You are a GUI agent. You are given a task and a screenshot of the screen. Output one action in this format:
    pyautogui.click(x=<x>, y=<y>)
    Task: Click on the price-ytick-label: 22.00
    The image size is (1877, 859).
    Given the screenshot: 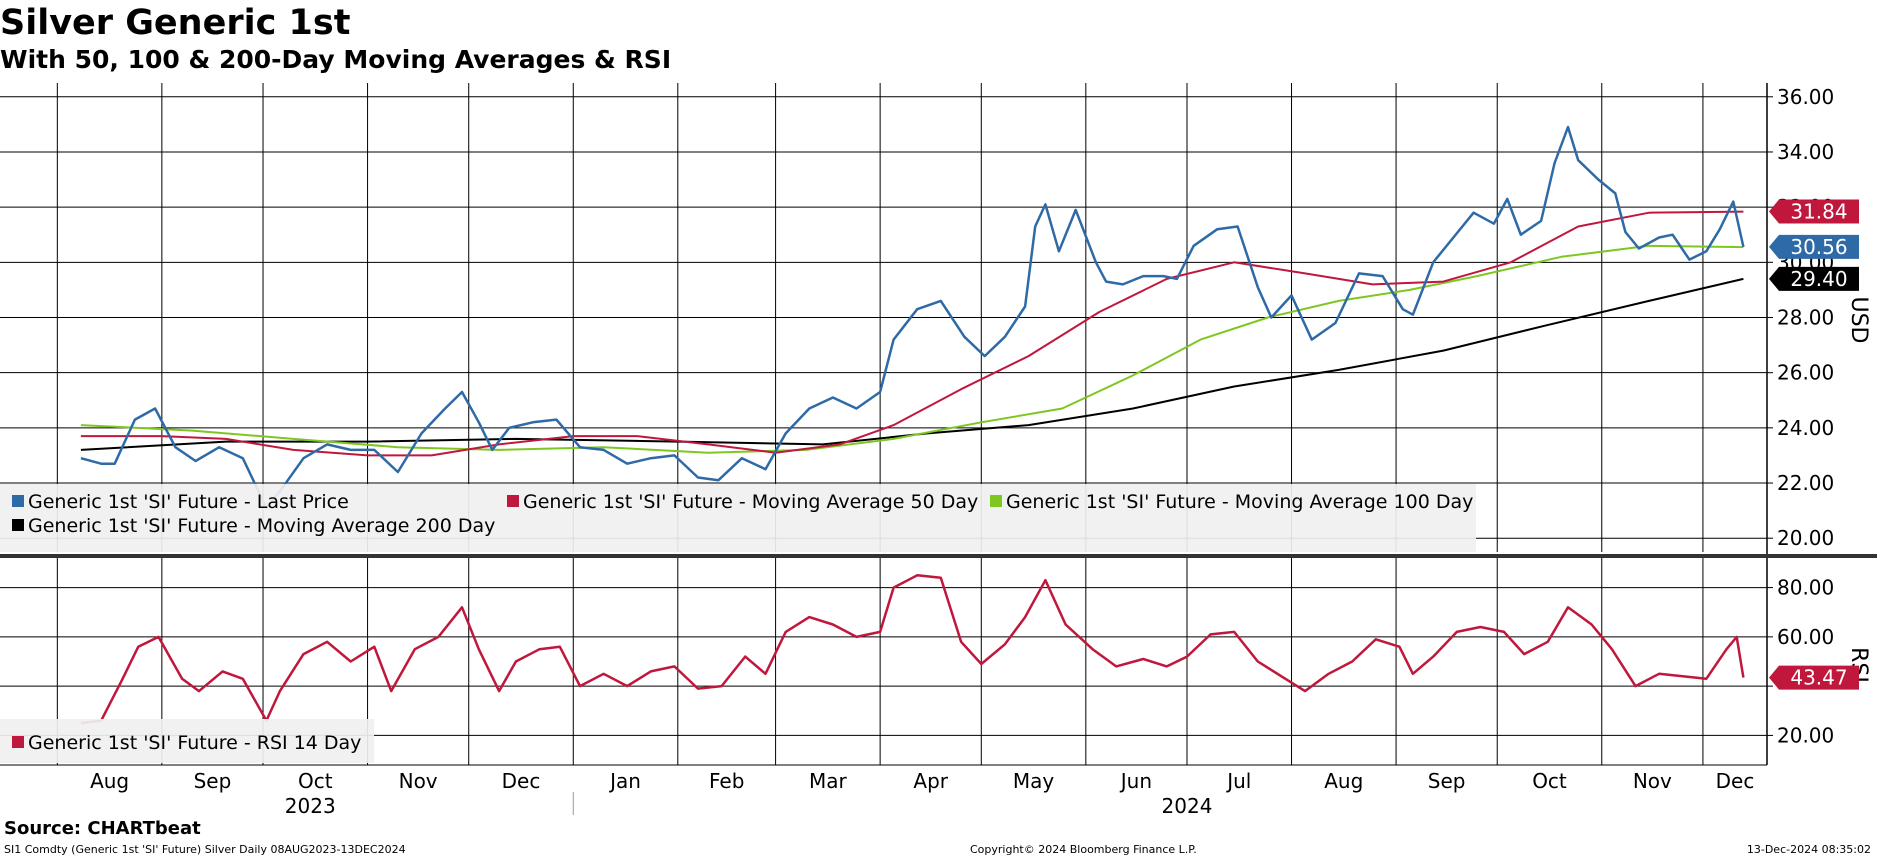 What is the action you would take?
    pyautogui.click(x=1805, y=483)
    